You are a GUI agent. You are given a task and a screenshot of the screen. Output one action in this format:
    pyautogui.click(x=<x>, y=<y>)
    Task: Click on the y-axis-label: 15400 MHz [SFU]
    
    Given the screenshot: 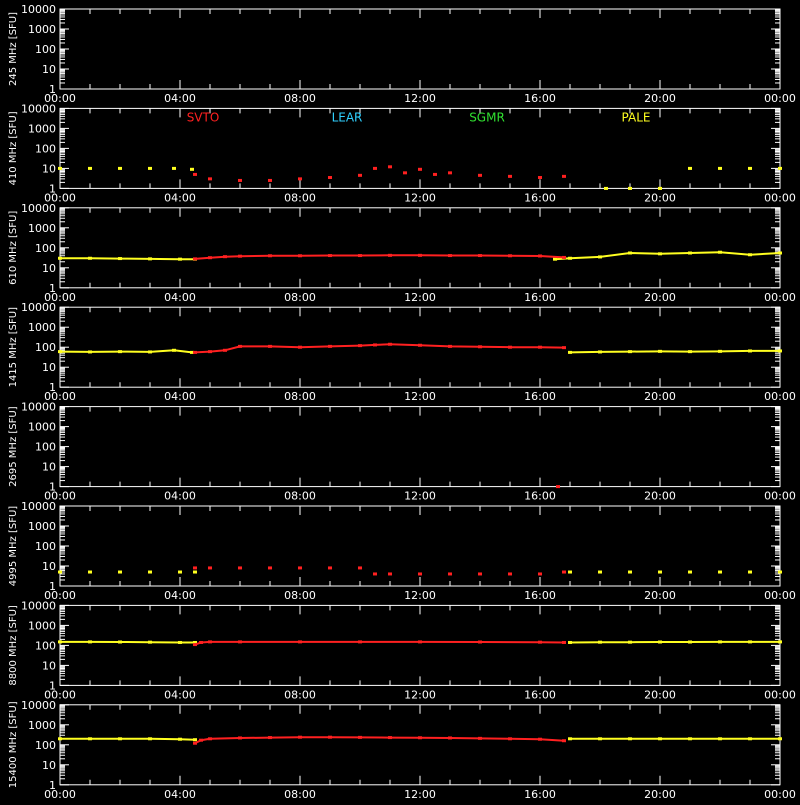 What is the action you would take?
    pyautogui.click(x=13, y=744)
    